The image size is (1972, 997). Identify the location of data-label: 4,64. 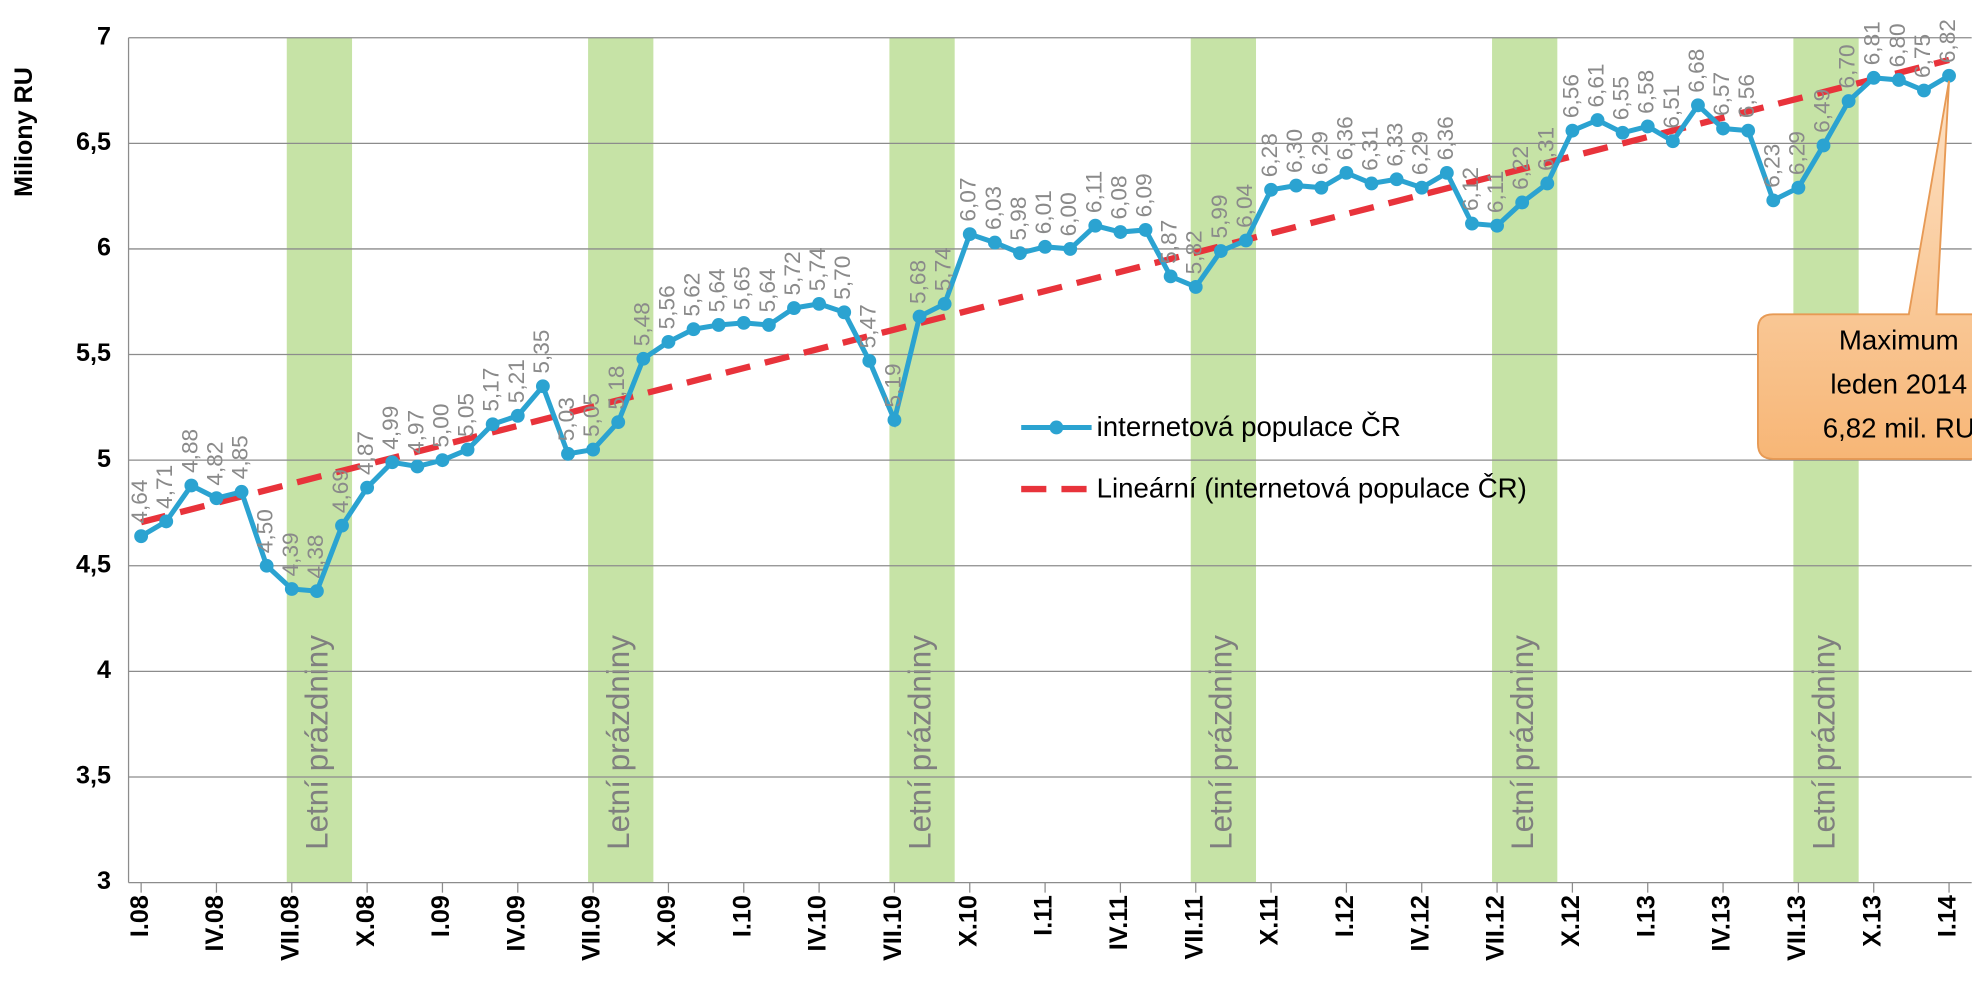
(139, 502).